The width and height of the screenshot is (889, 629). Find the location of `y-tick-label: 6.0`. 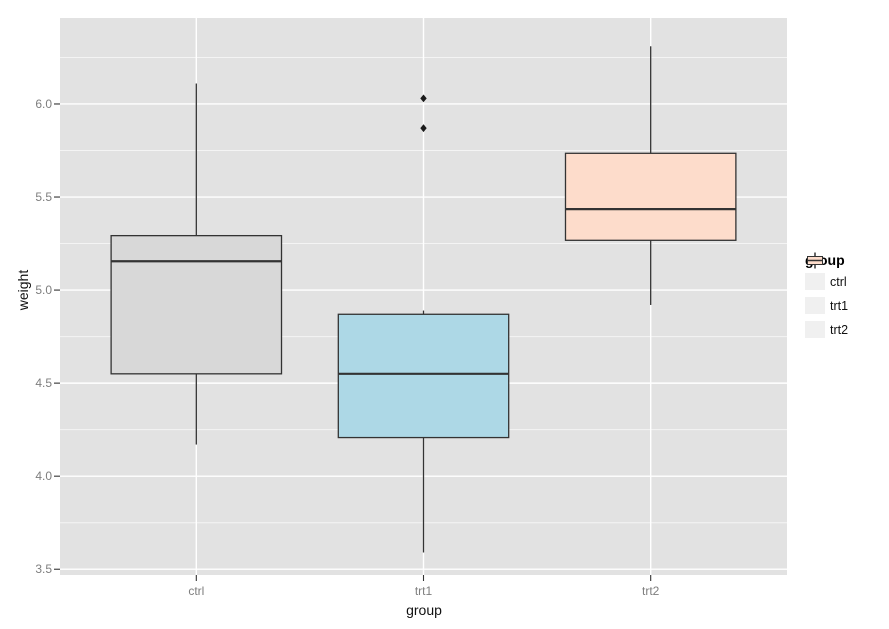

y-tick-label: 6.0 is located at coordinates (43, 103).